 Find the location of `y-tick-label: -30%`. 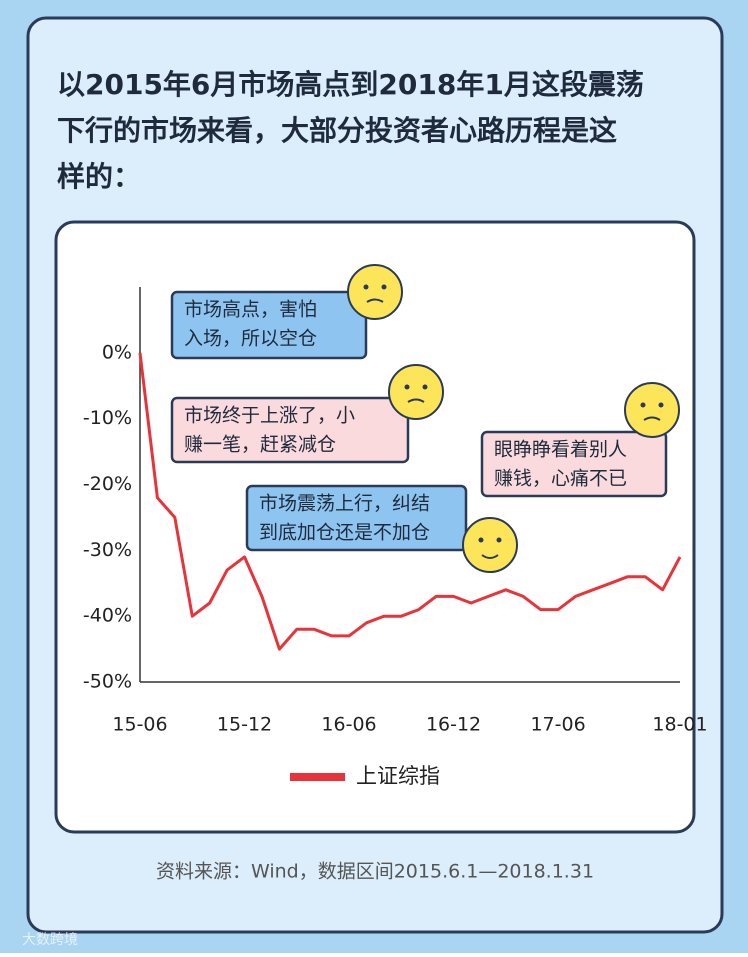

y-tick-label: -30% is located at coordinates (107, 550).